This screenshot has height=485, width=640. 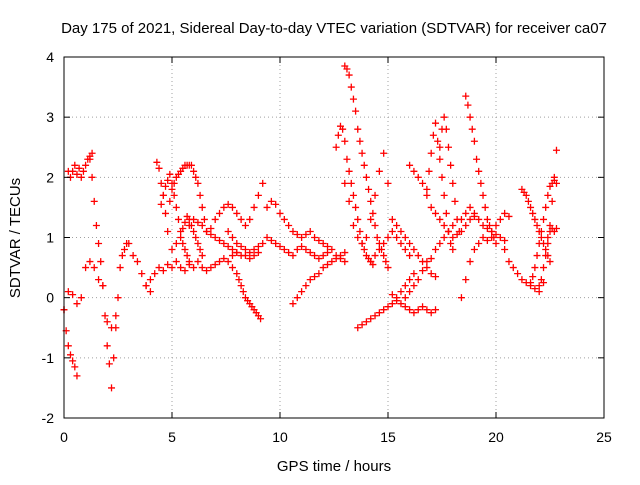 What do you see at coordinates (50, 238) in the screenshot?
I see `y-tick-label: 1` at bounding box center [50, 238].